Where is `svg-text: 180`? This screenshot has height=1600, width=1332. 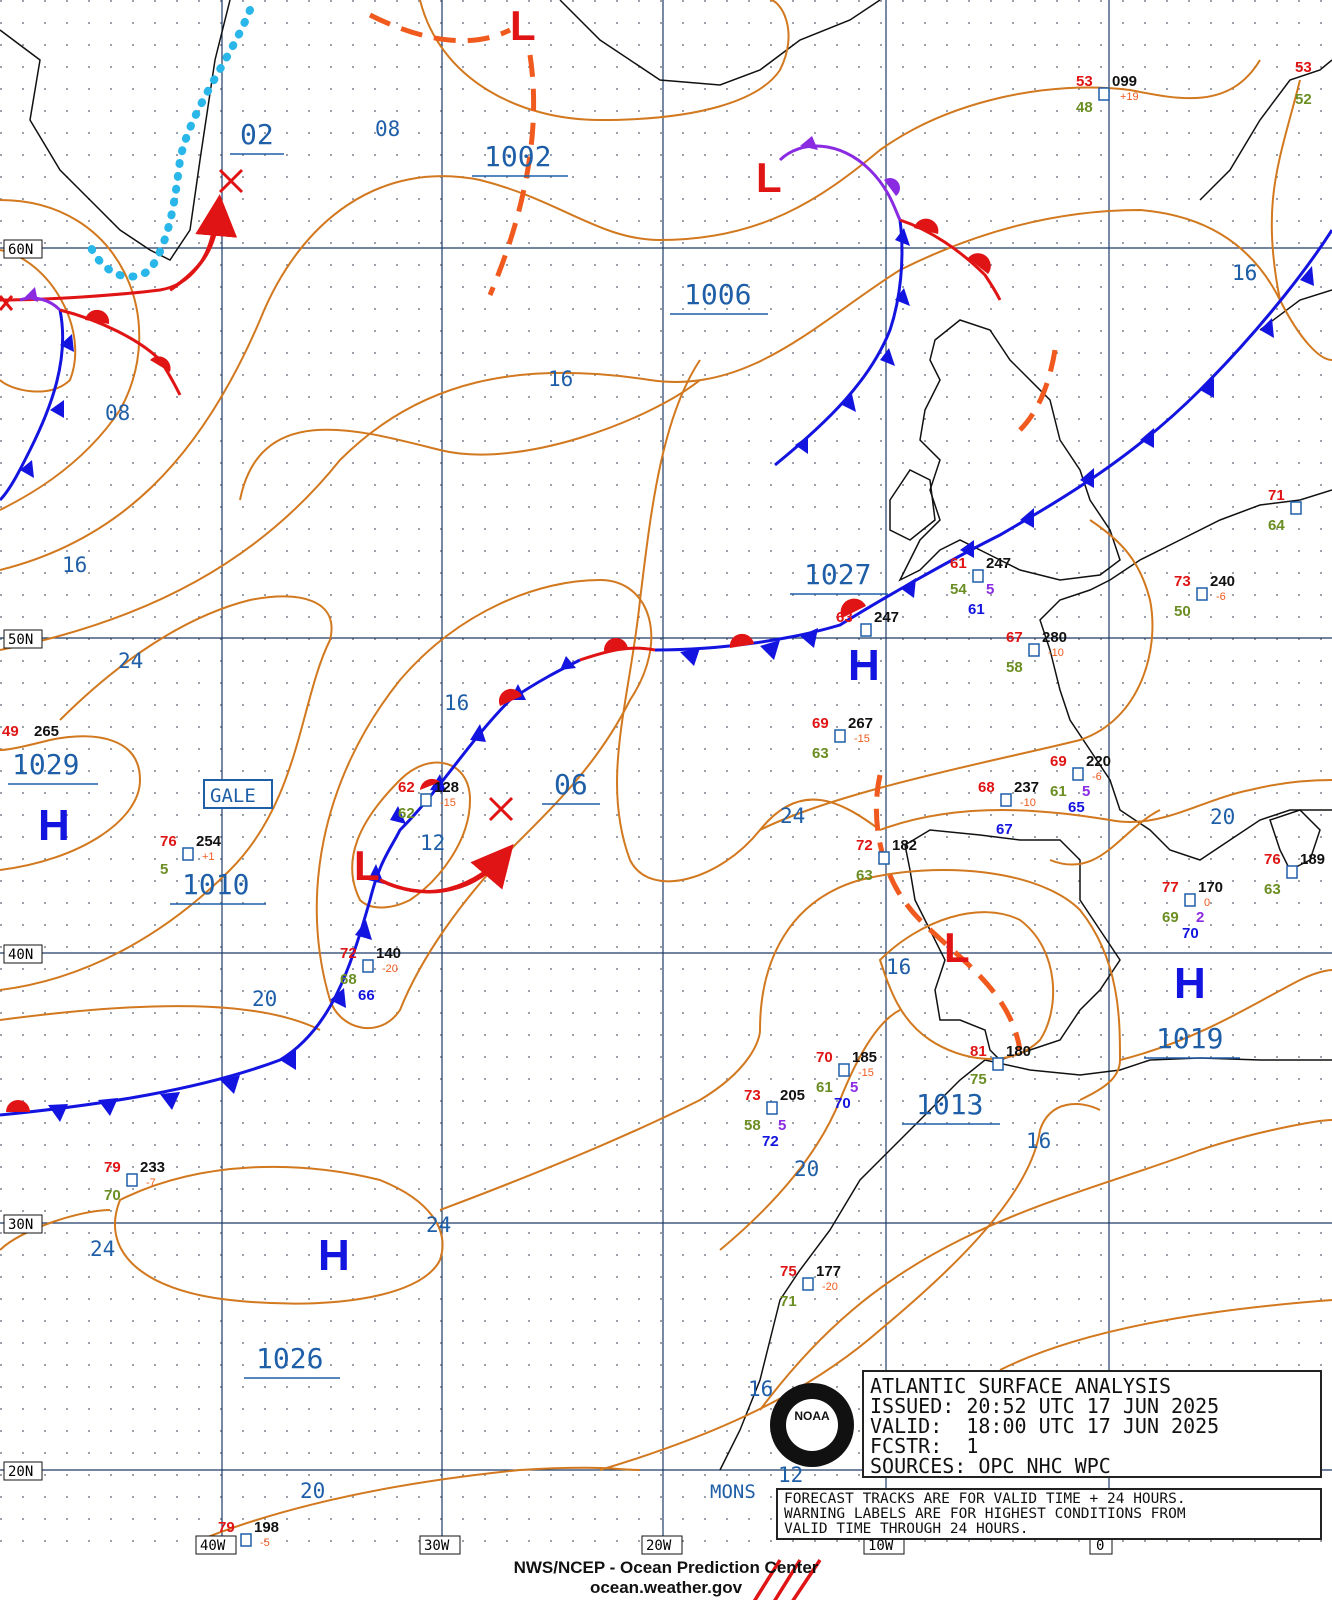
svg-text: 180 is located at coordinates (1018, 1051).